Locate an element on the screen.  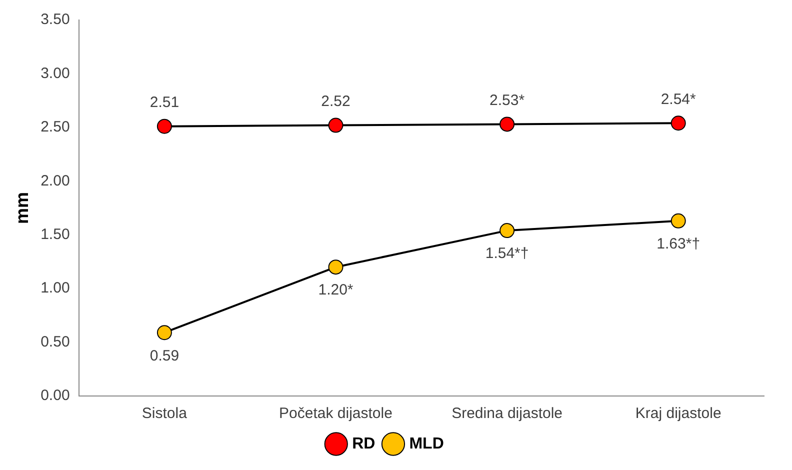
x-tick-label: Kraj dijastole is located at coordinates (678, 413).